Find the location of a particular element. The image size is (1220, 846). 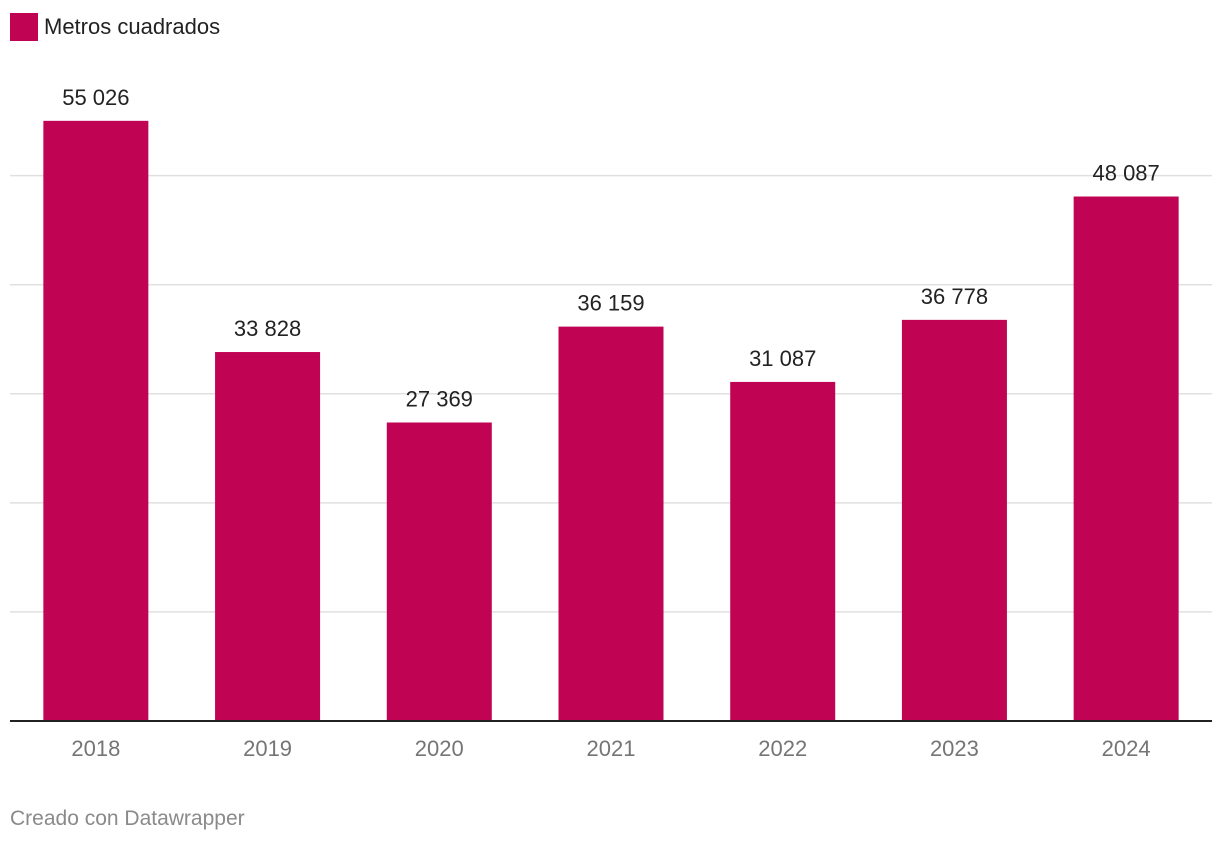

x-tick-label-2021: 2021 is located at coordinates (611, 748).